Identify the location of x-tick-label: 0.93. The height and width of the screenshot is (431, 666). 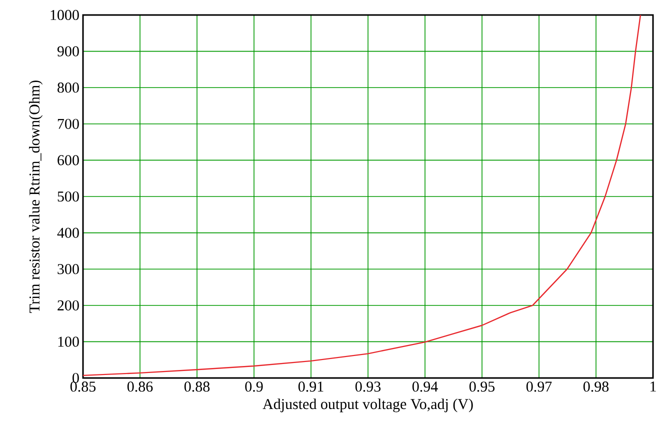
(368, 387).